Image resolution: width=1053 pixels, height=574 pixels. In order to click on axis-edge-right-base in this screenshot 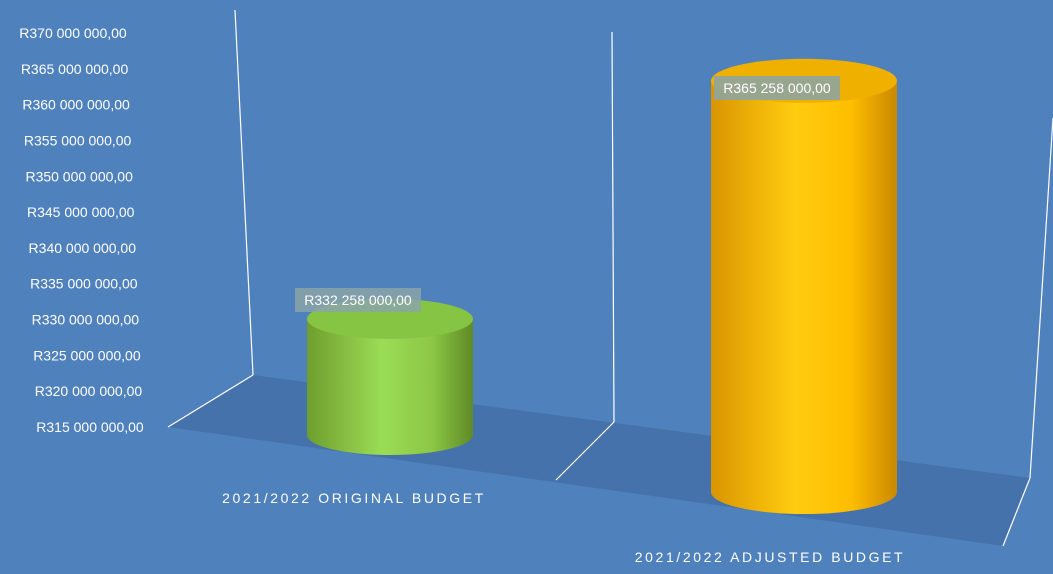, I will do `click(1016, 512)`.